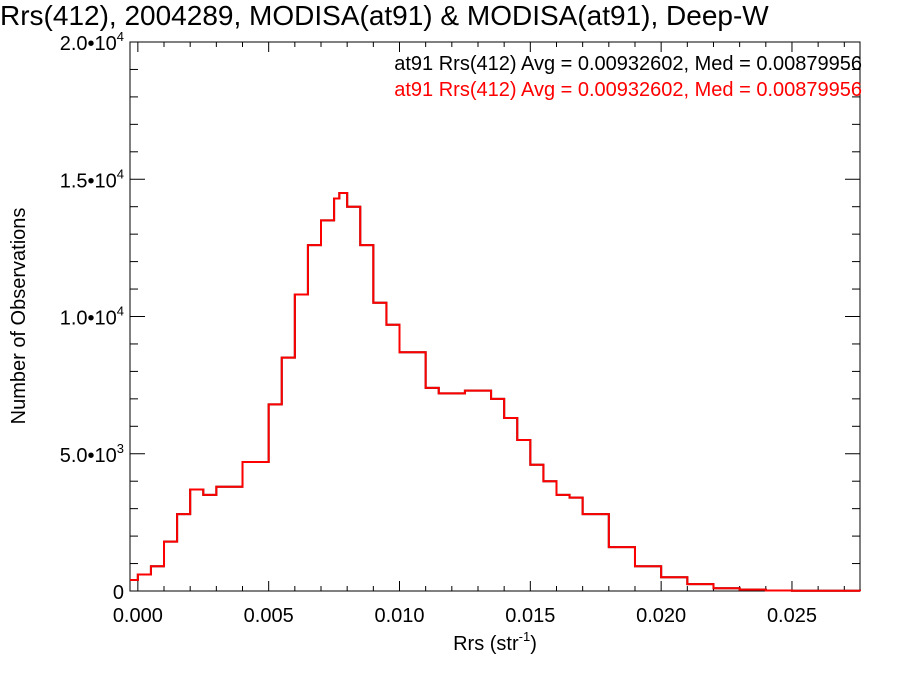  Describe the element at coordinates (92, 454) in the screenshot. I see `y-tick-label: 5.0•103` at that location.